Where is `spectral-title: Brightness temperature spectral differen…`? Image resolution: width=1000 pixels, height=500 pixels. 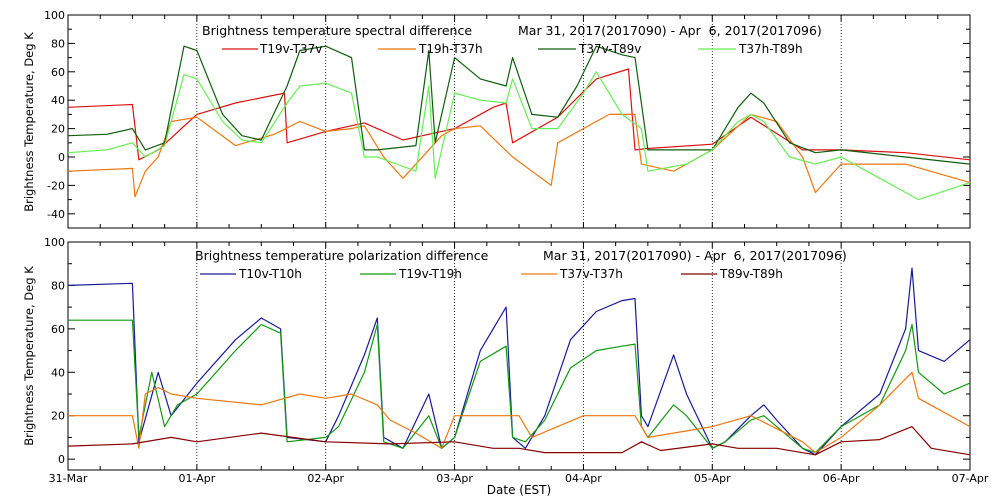
spectral-title: Brightness temperature spectral differen… is located at coordinates (337, 30).